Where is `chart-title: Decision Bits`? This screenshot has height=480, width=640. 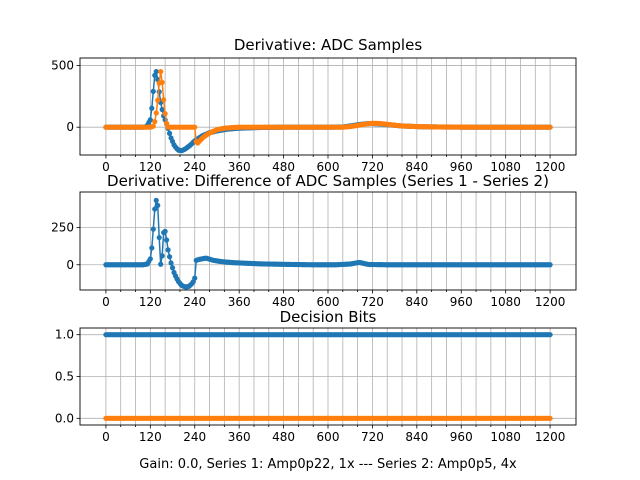 chart-title: Decision Bits is located at coordinates (328, 317).